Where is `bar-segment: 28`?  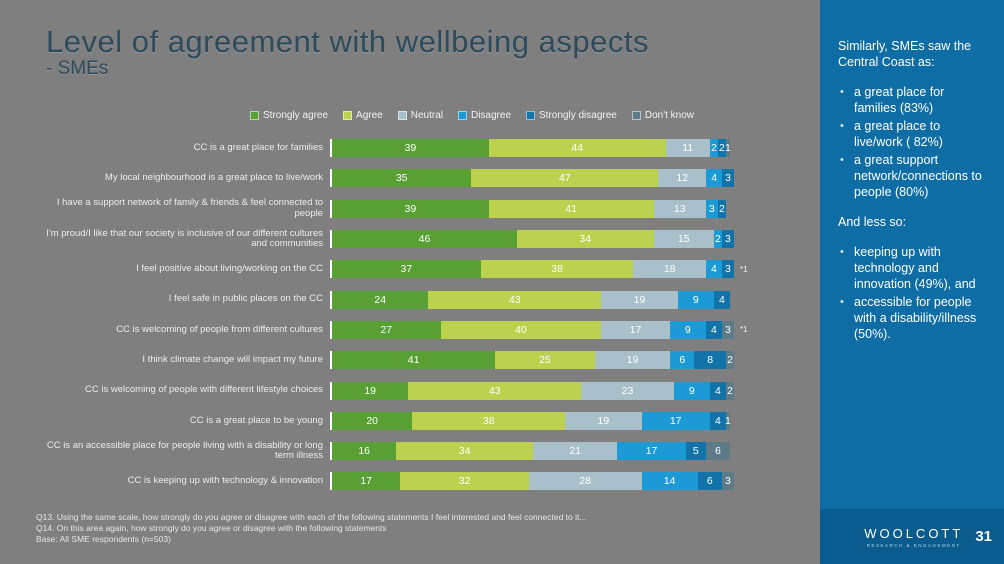 bar-segment: 28 is located at coordinates (585, 481).